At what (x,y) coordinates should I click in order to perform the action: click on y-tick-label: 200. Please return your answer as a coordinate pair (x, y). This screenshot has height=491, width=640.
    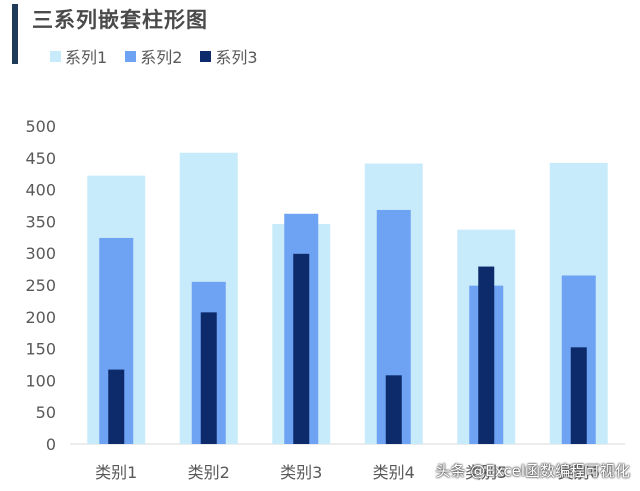
    Looking at the image, I should click on (40, 317).